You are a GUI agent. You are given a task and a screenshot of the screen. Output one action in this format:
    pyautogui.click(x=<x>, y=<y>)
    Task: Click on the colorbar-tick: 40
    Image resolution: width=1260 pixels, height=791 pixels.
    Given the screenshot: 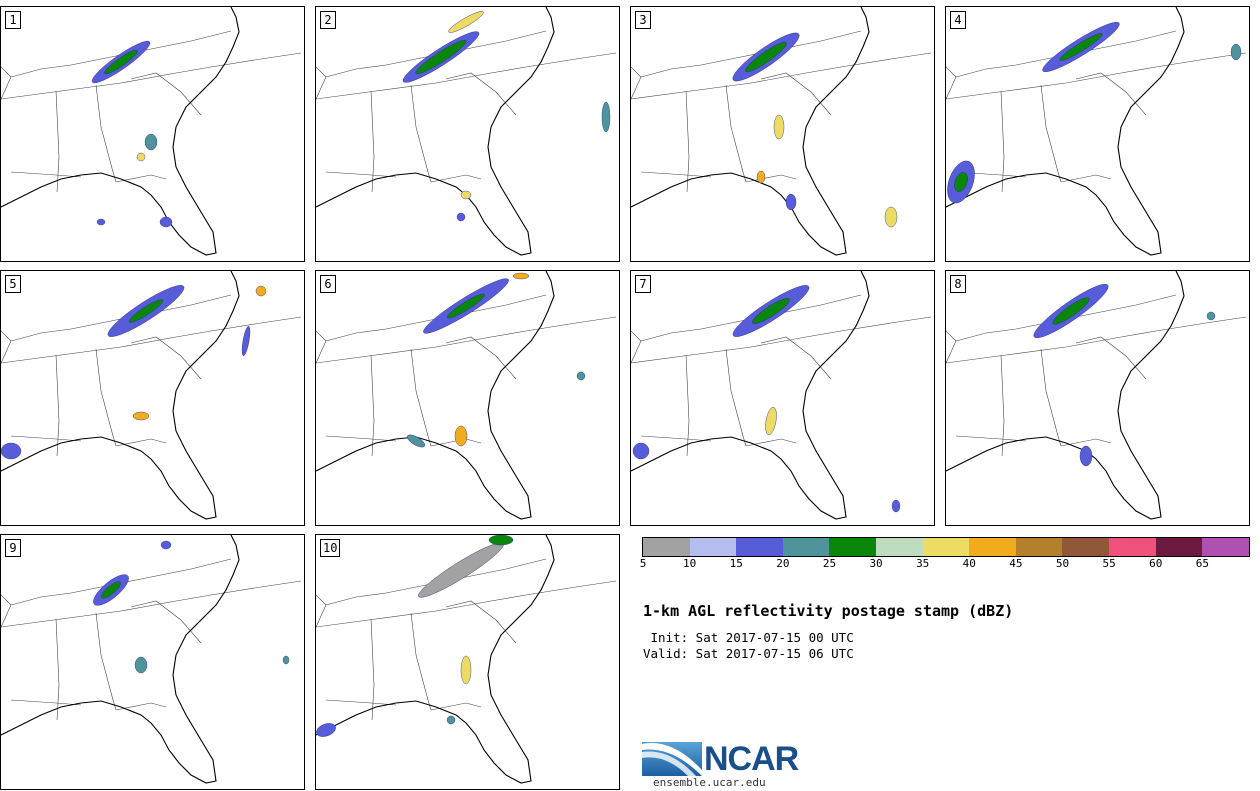 What is the action you would take?
    pyautogui.click(x=969, y=563)
    